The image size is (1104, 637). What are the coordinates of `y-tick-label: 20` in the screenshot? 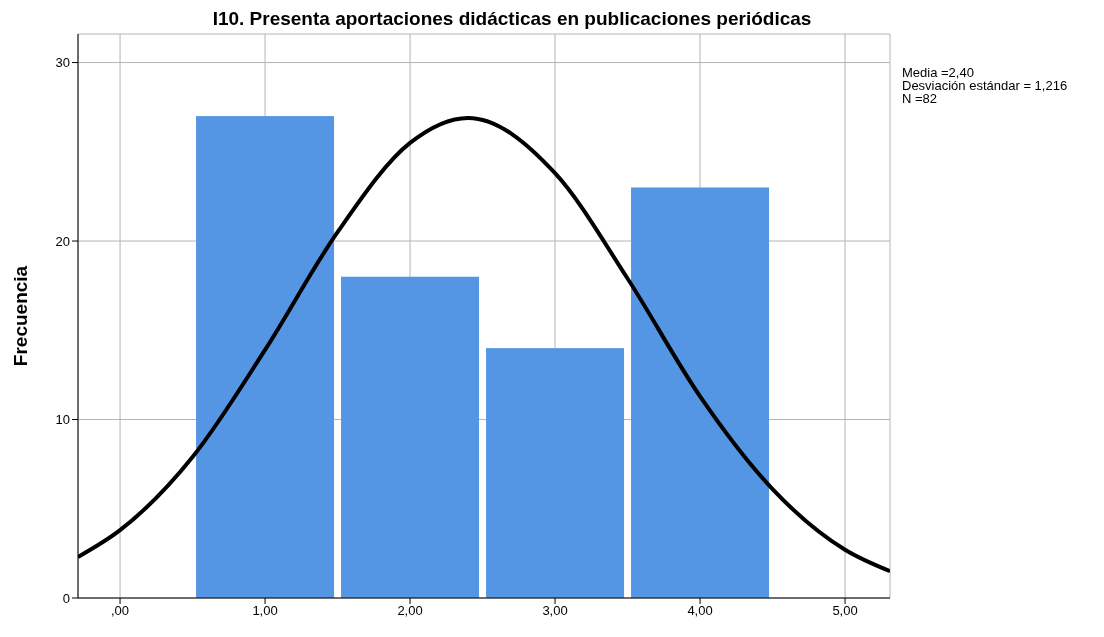 It's located at (62, 241).